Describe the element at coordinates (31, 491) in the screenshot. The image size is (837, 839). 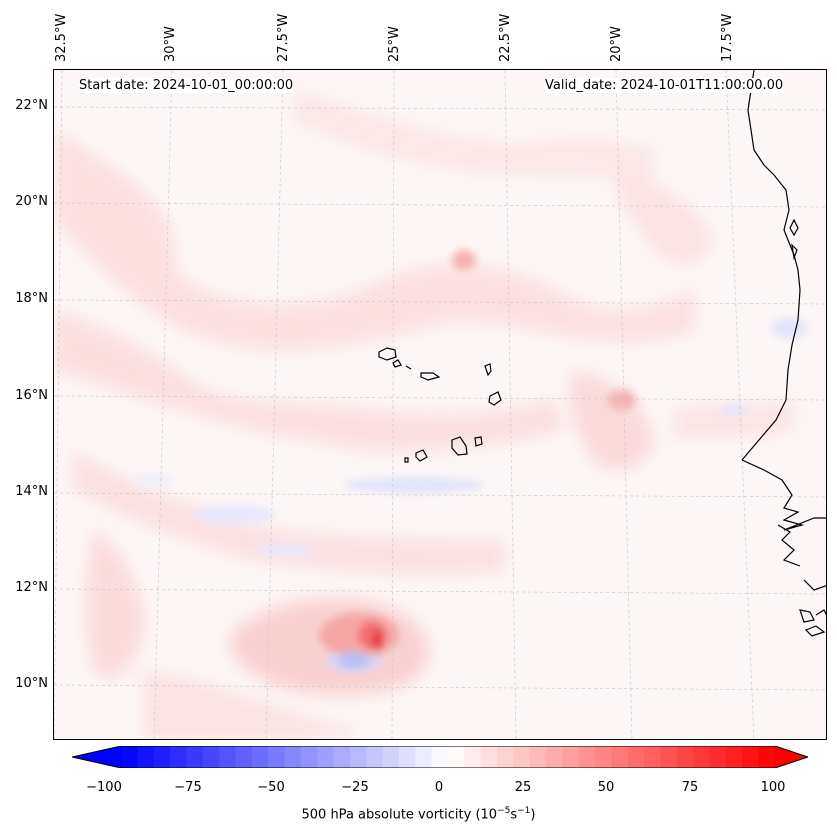
I see `lat-label-14n: 14°N` at that location.